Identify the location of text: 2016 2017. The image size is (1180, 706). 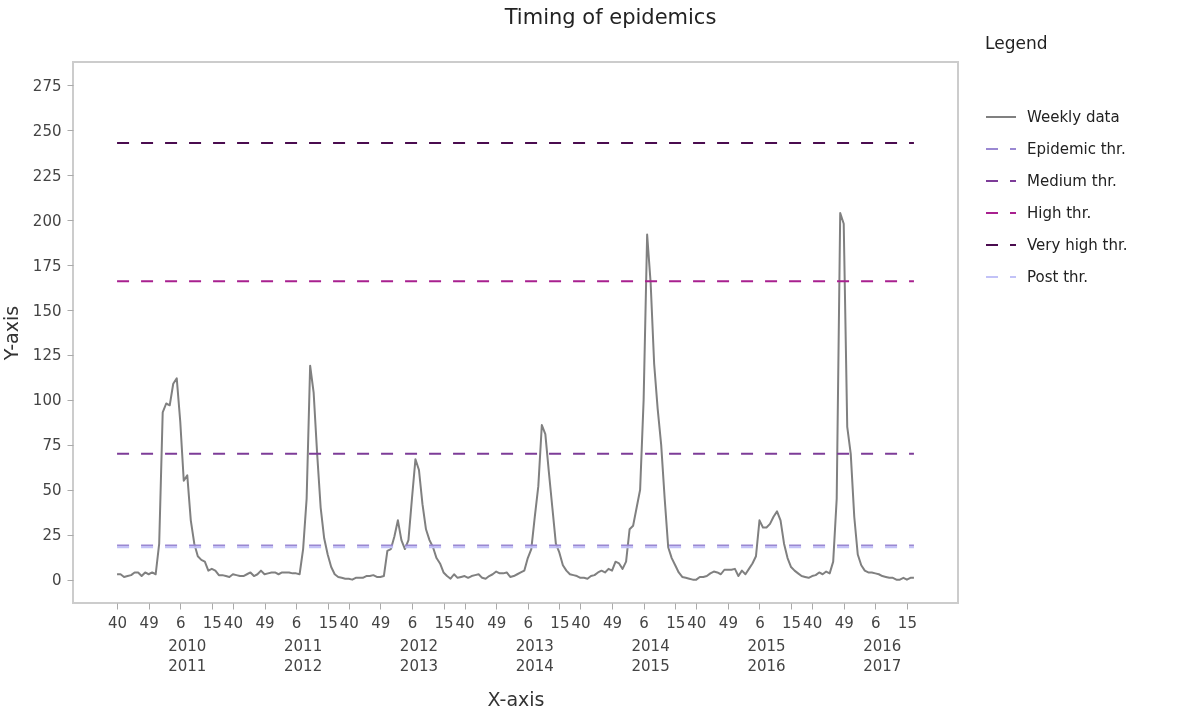
(882, 656).